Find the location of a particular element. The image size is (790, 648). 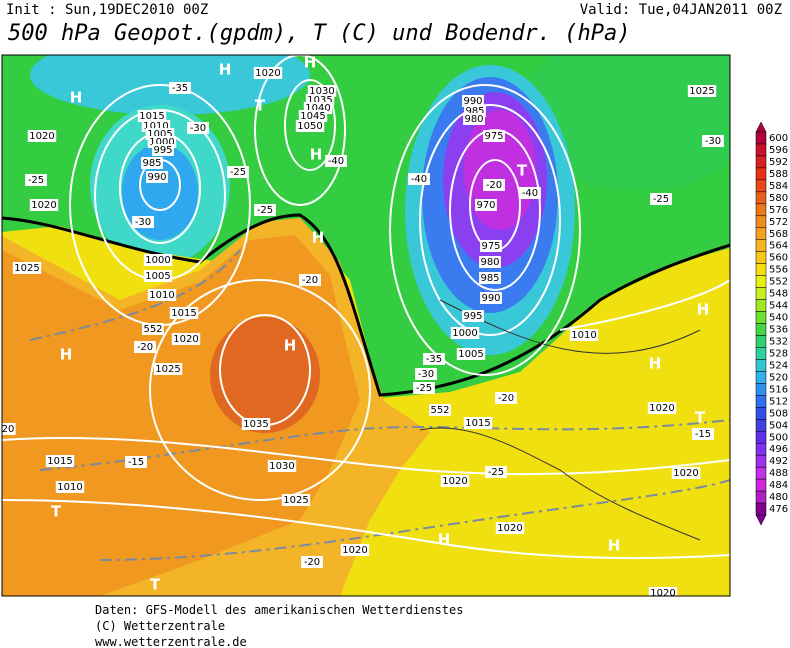

colorbar-label: 492 is located at coordinates (778, 461).